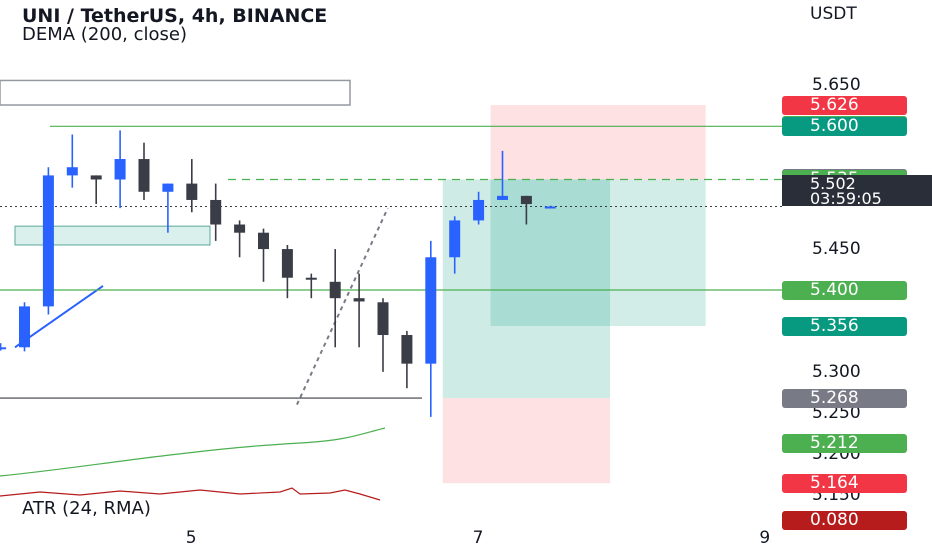 Image resolution: width=932 pixels, height=550 pixels. What do you see at coordinates (844, 444) in the screenshot?
I see `price-tag: 5.212` at bounding box center [844, 444].